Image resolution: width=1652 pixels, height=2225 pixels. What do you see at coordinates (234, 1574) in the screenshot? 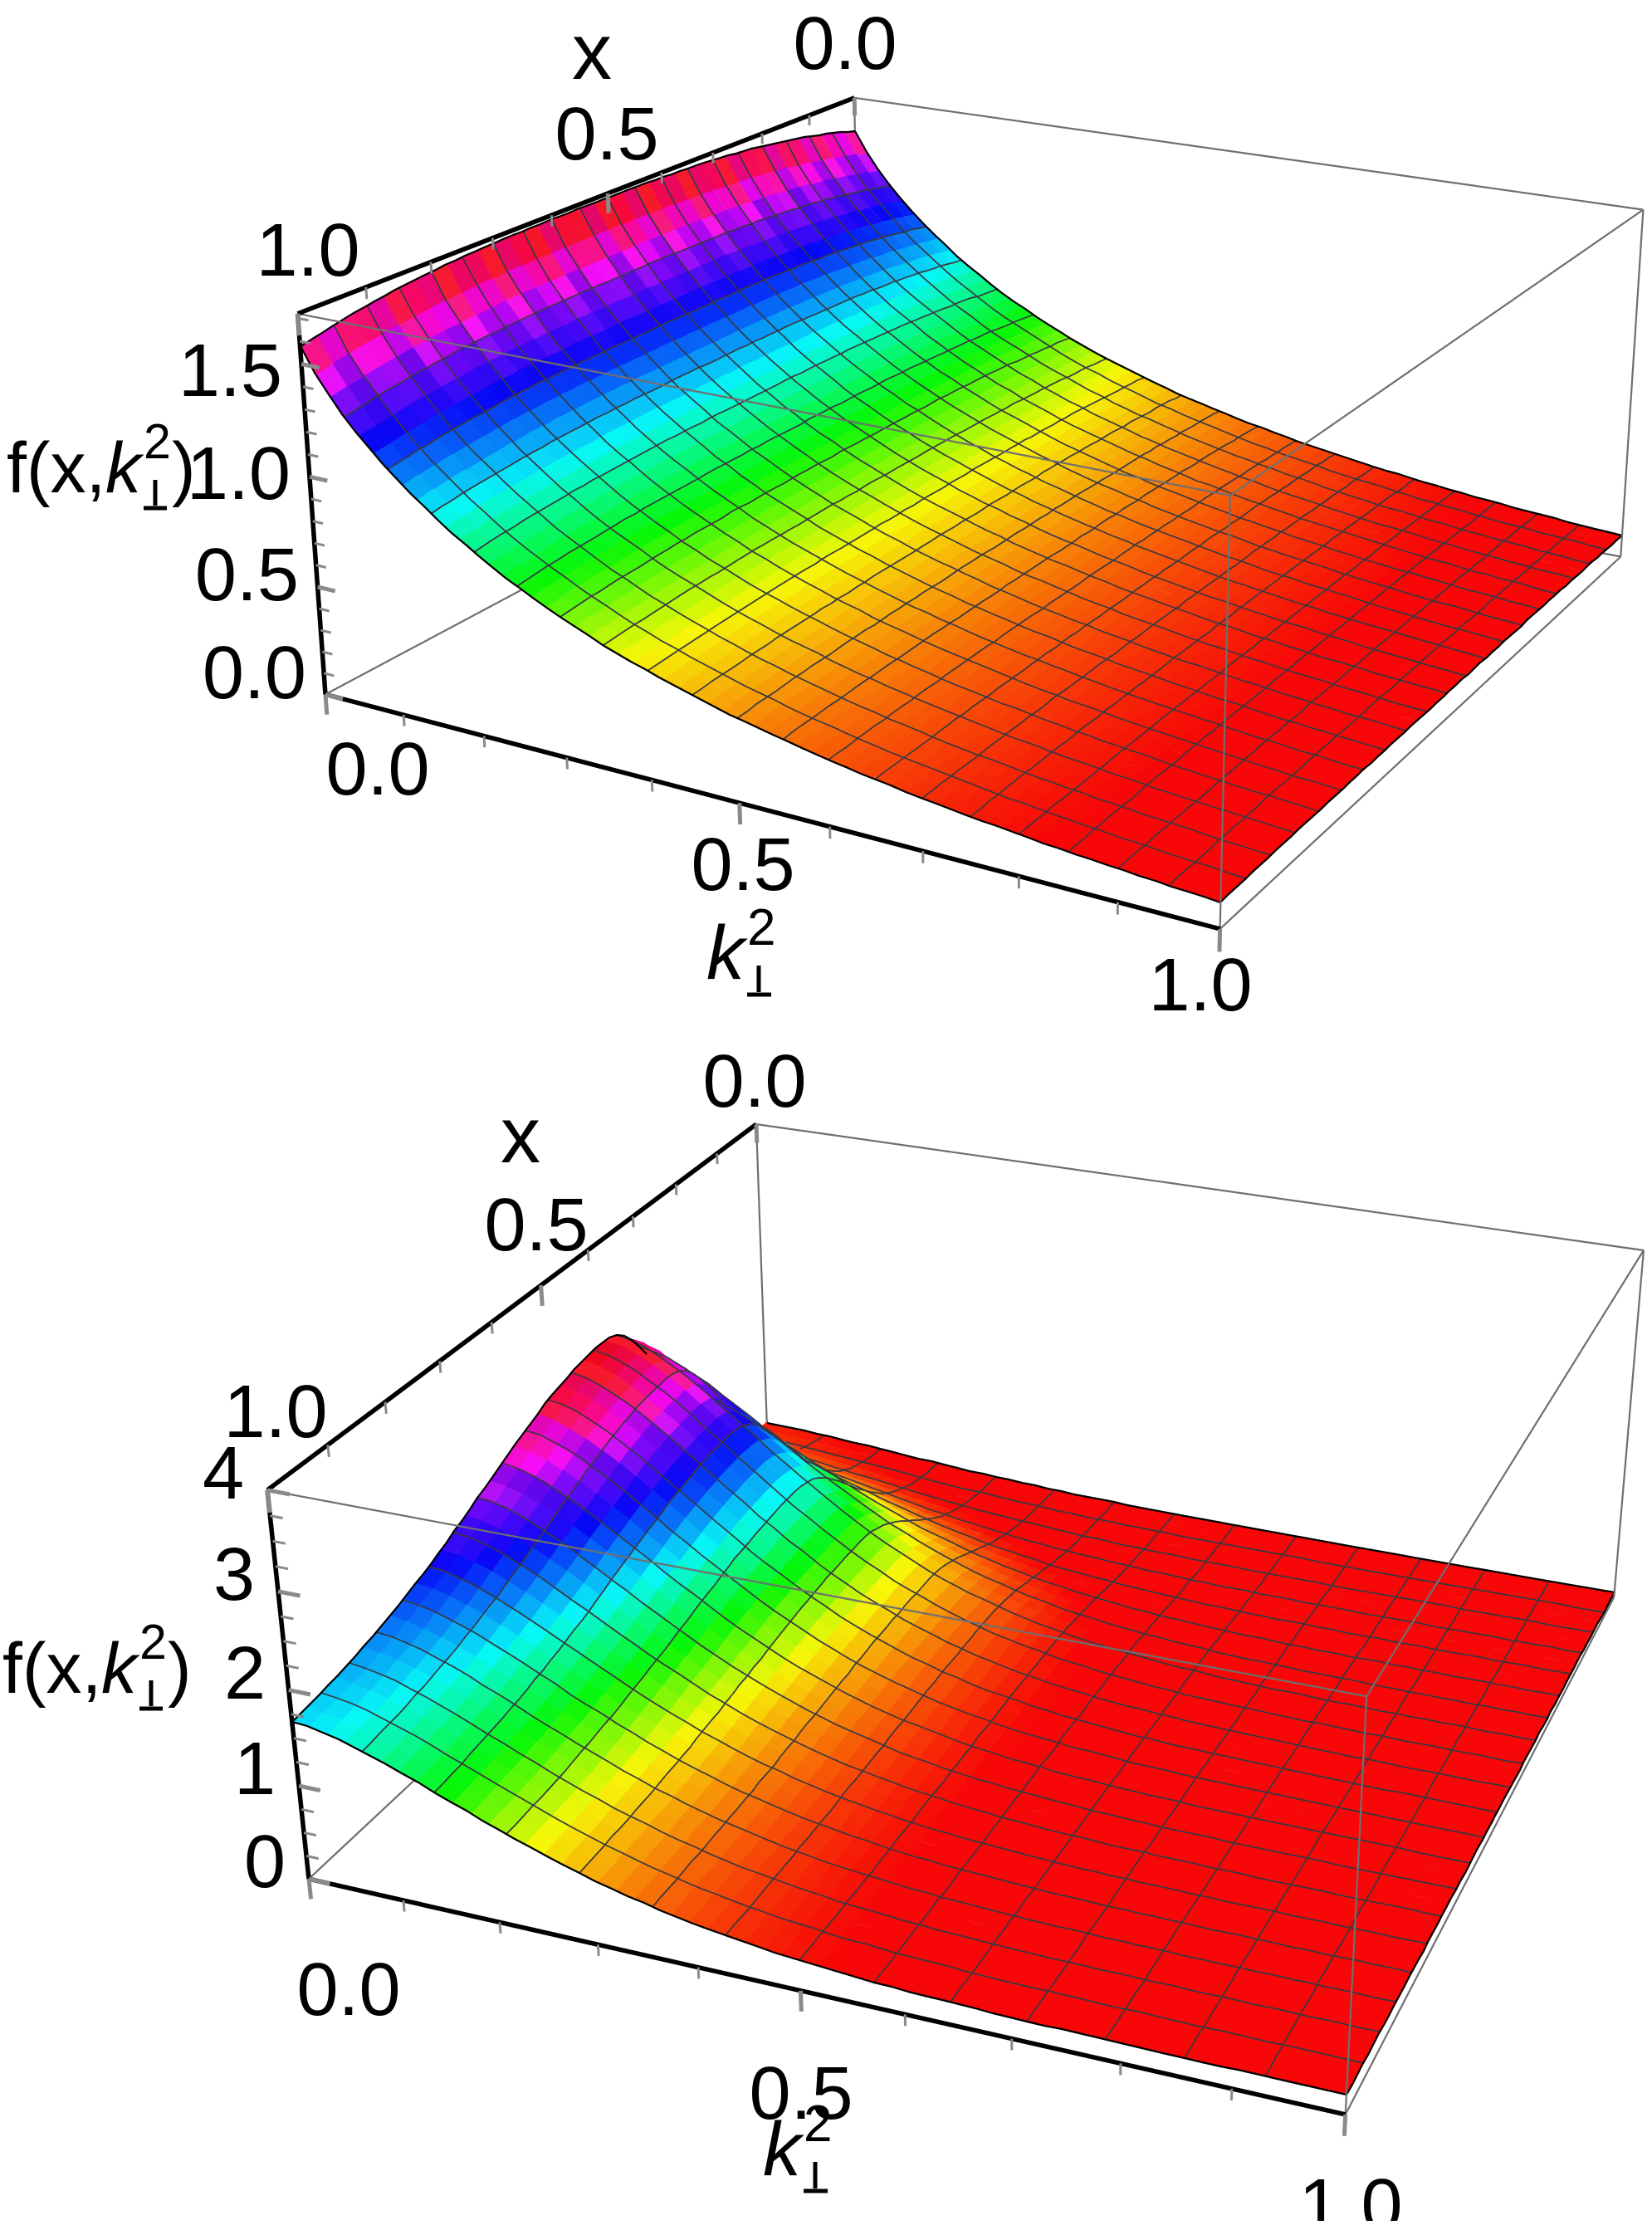
I see `svg-text: 3` at bounding box center [234, 1574].